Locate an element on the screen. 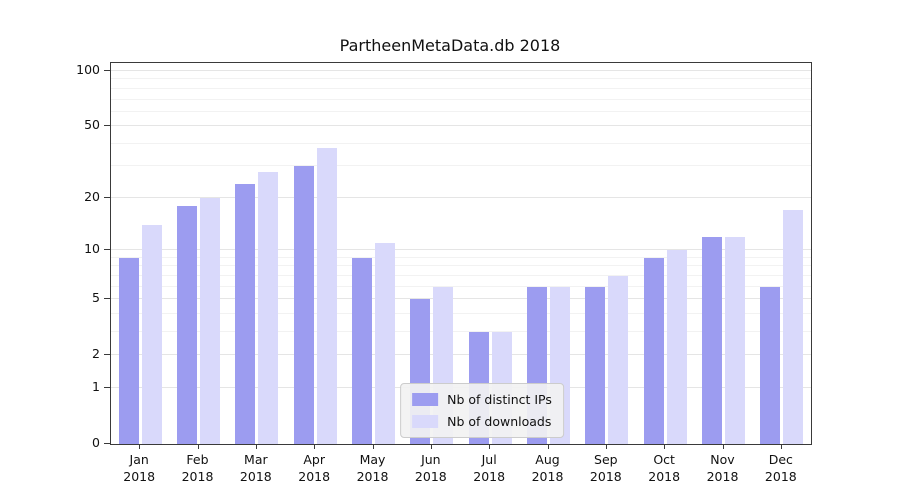 This screenshot has height=500, width=900. bar-mar-downloads is located at coordinates (268, 307).